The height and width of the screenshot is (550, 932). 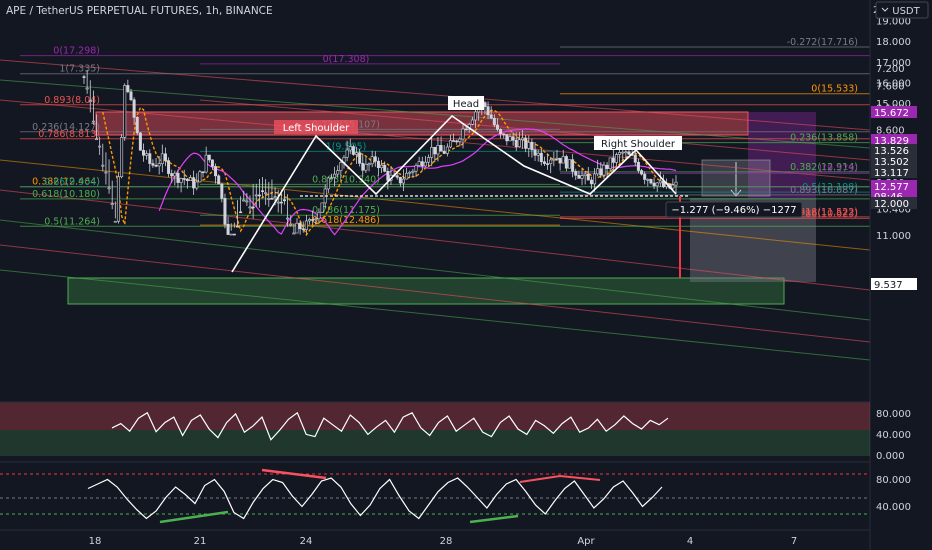 I want to click on osc2-tick: 80.000, so click(x=893, y=480).